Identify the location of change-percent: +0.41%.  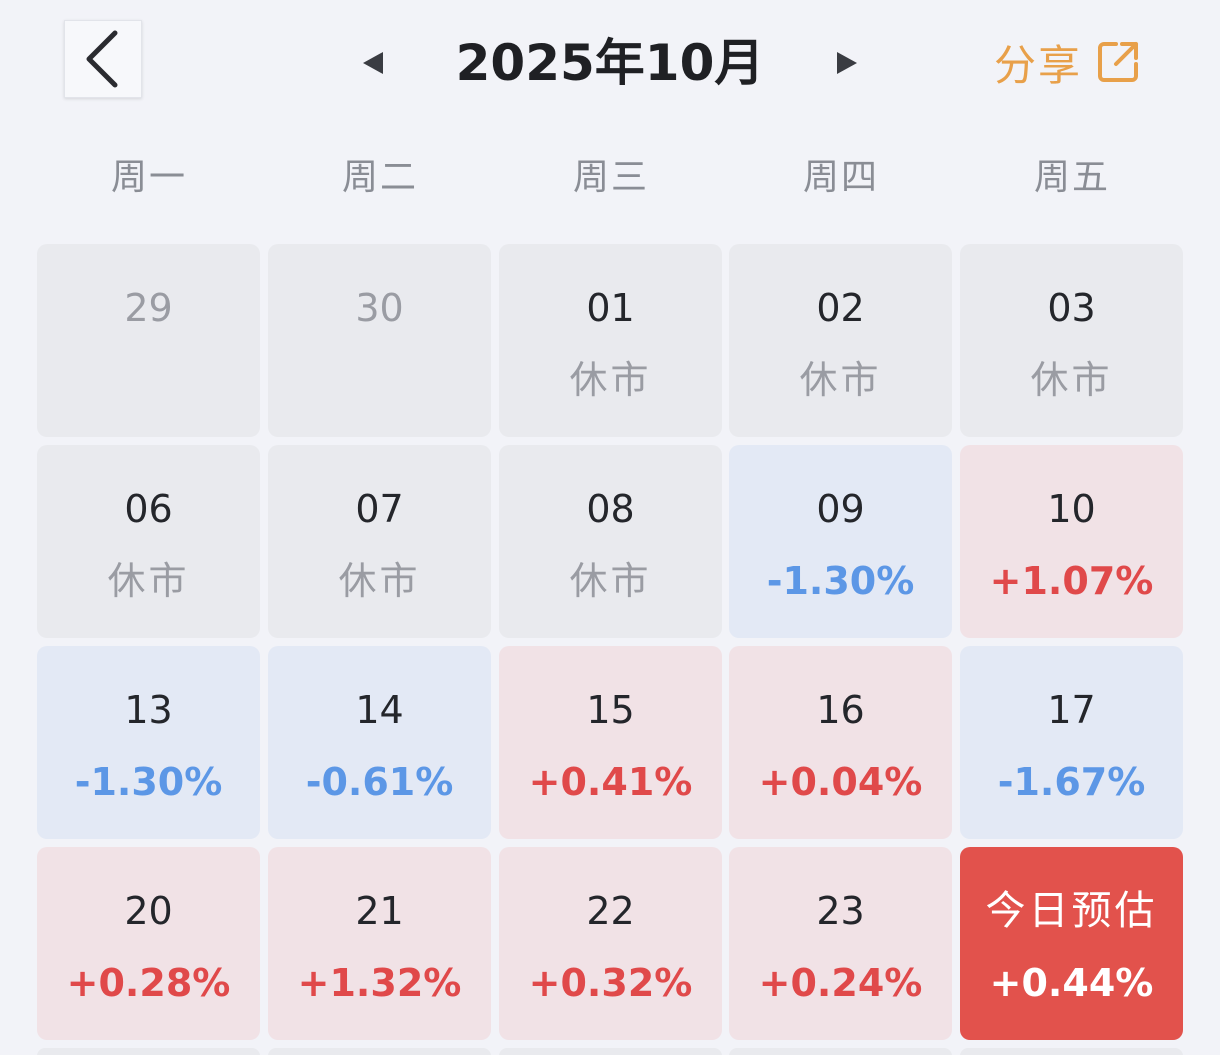
(610, 782).